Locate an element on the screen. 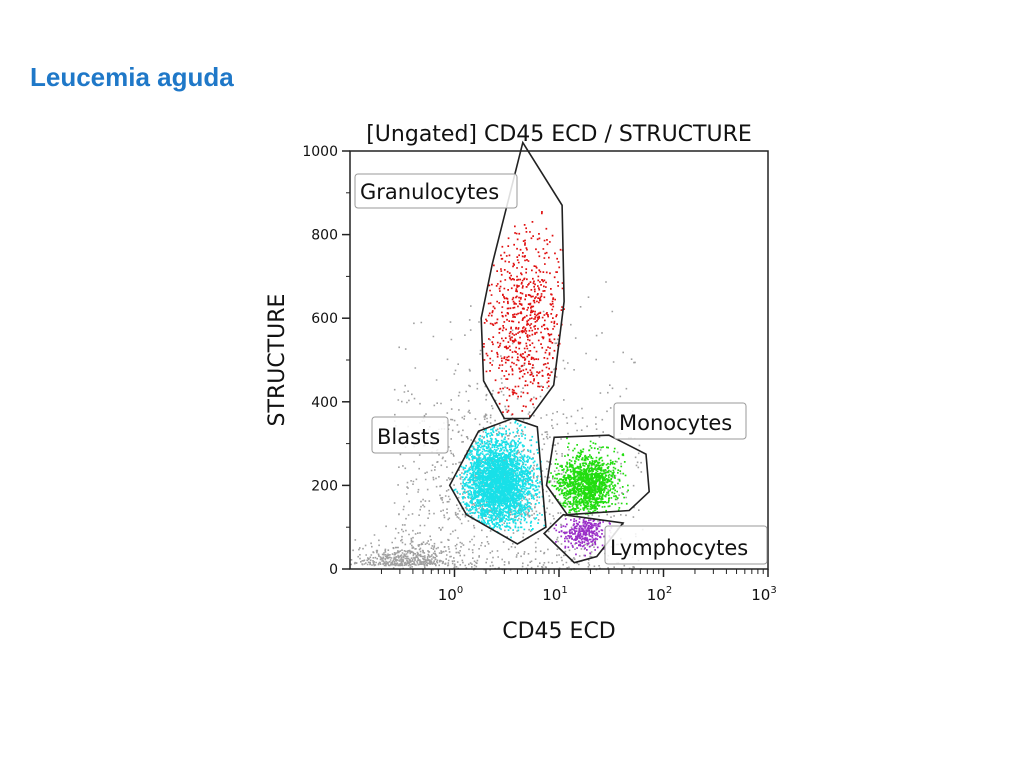  gate-label-monocytes: Monocytes is located at coordinates (680, 421).